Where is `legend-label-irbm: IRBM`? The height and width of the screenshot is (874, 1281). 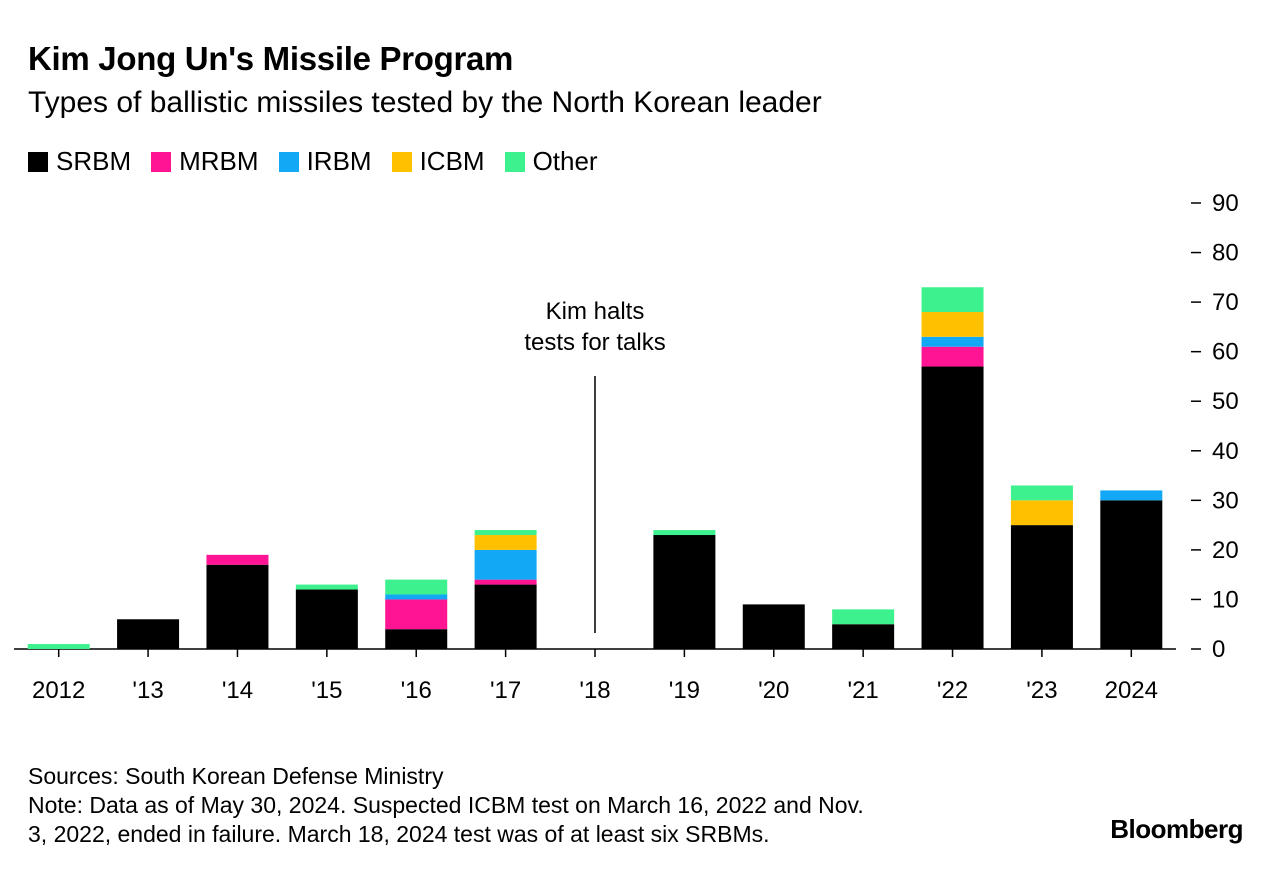 legend-label-irbm: IRBM is located at coordinates (339, 161).